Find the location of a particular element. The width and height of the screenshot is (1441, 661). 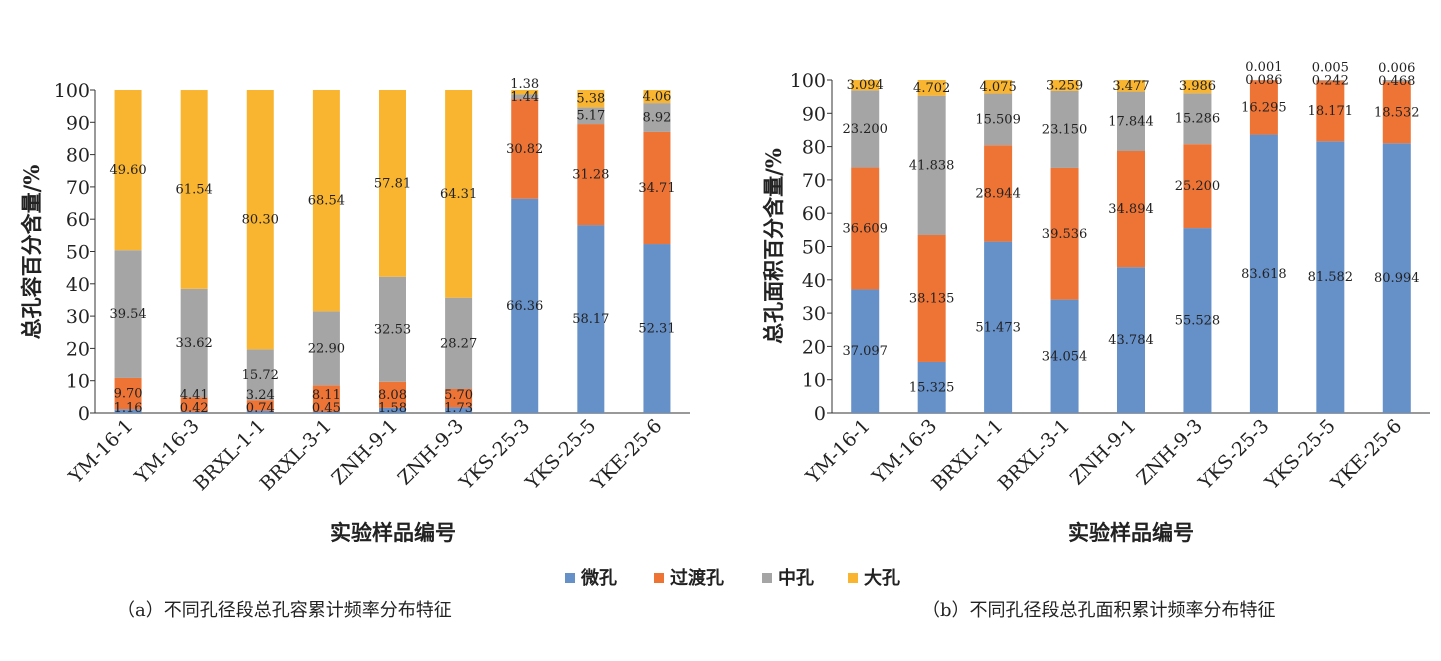

legend-swatch-transition-pore is located at coordinates (659, 578).